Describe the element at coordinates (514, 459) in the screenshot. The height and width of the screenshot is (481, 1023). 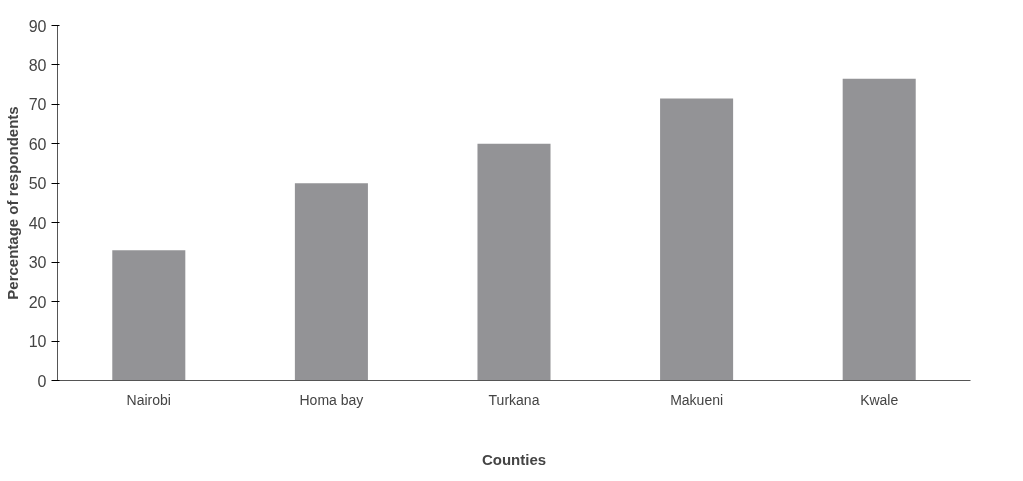
I see `x-axis-title: Counties` at that location.